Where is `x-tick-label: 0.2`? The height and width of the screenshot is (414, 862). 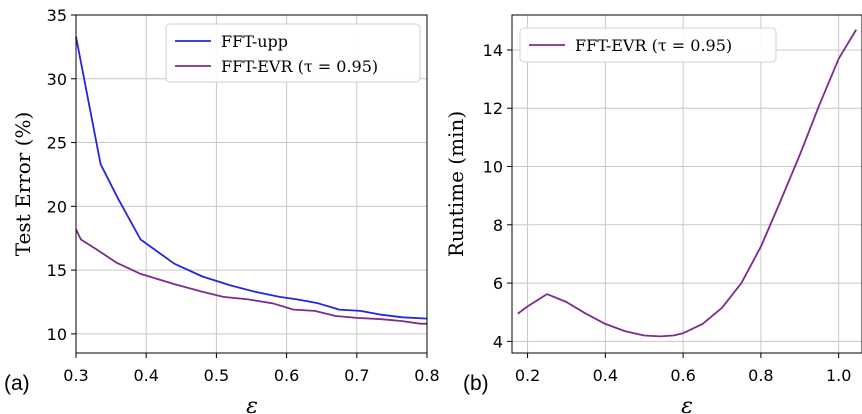
x-tick-label: 0.2 is located at coordinates (527, 375).